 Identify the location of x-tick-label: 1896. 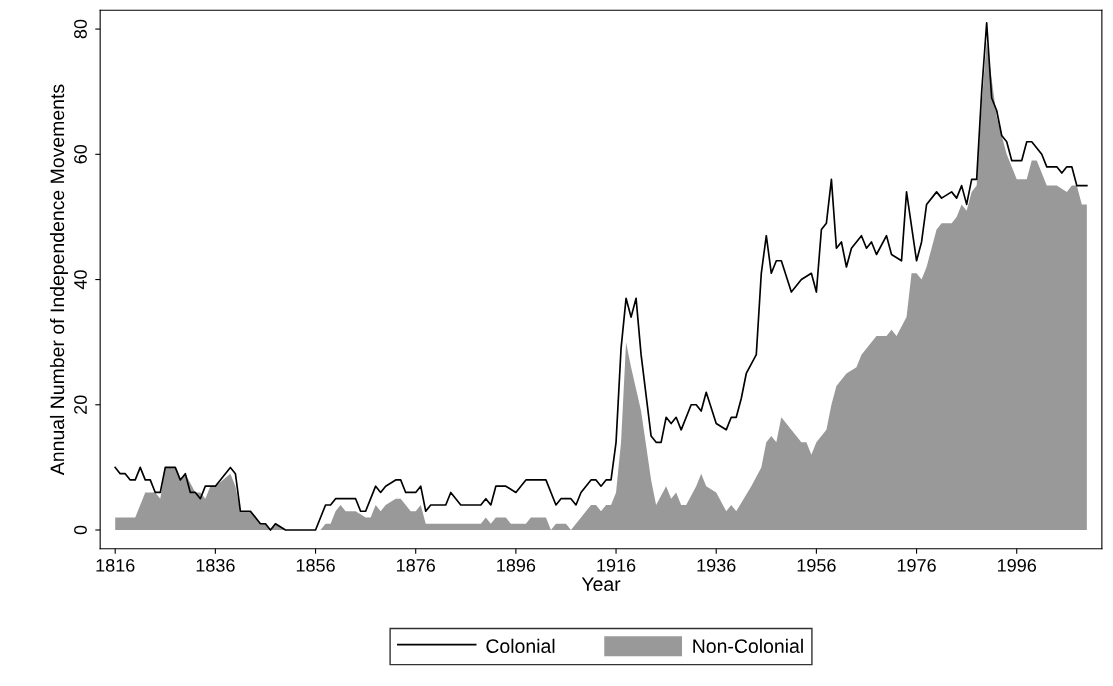
(516, 565).